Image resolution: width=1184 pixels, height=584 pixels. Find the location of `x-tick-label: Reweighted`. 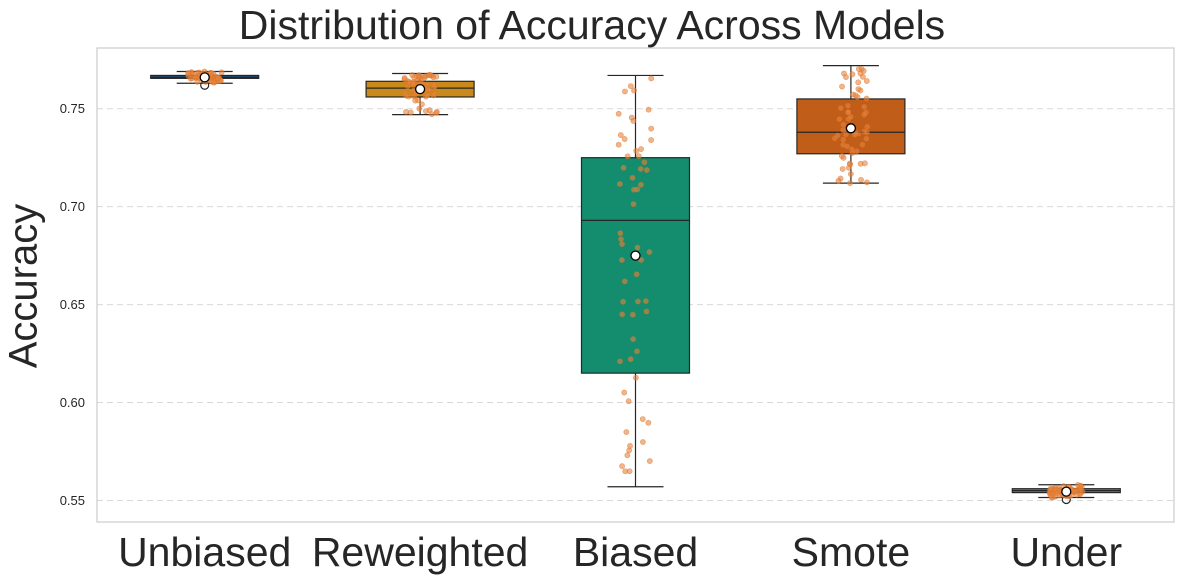

x-tick-label: Reweighted is located at coordinates (420, 552).